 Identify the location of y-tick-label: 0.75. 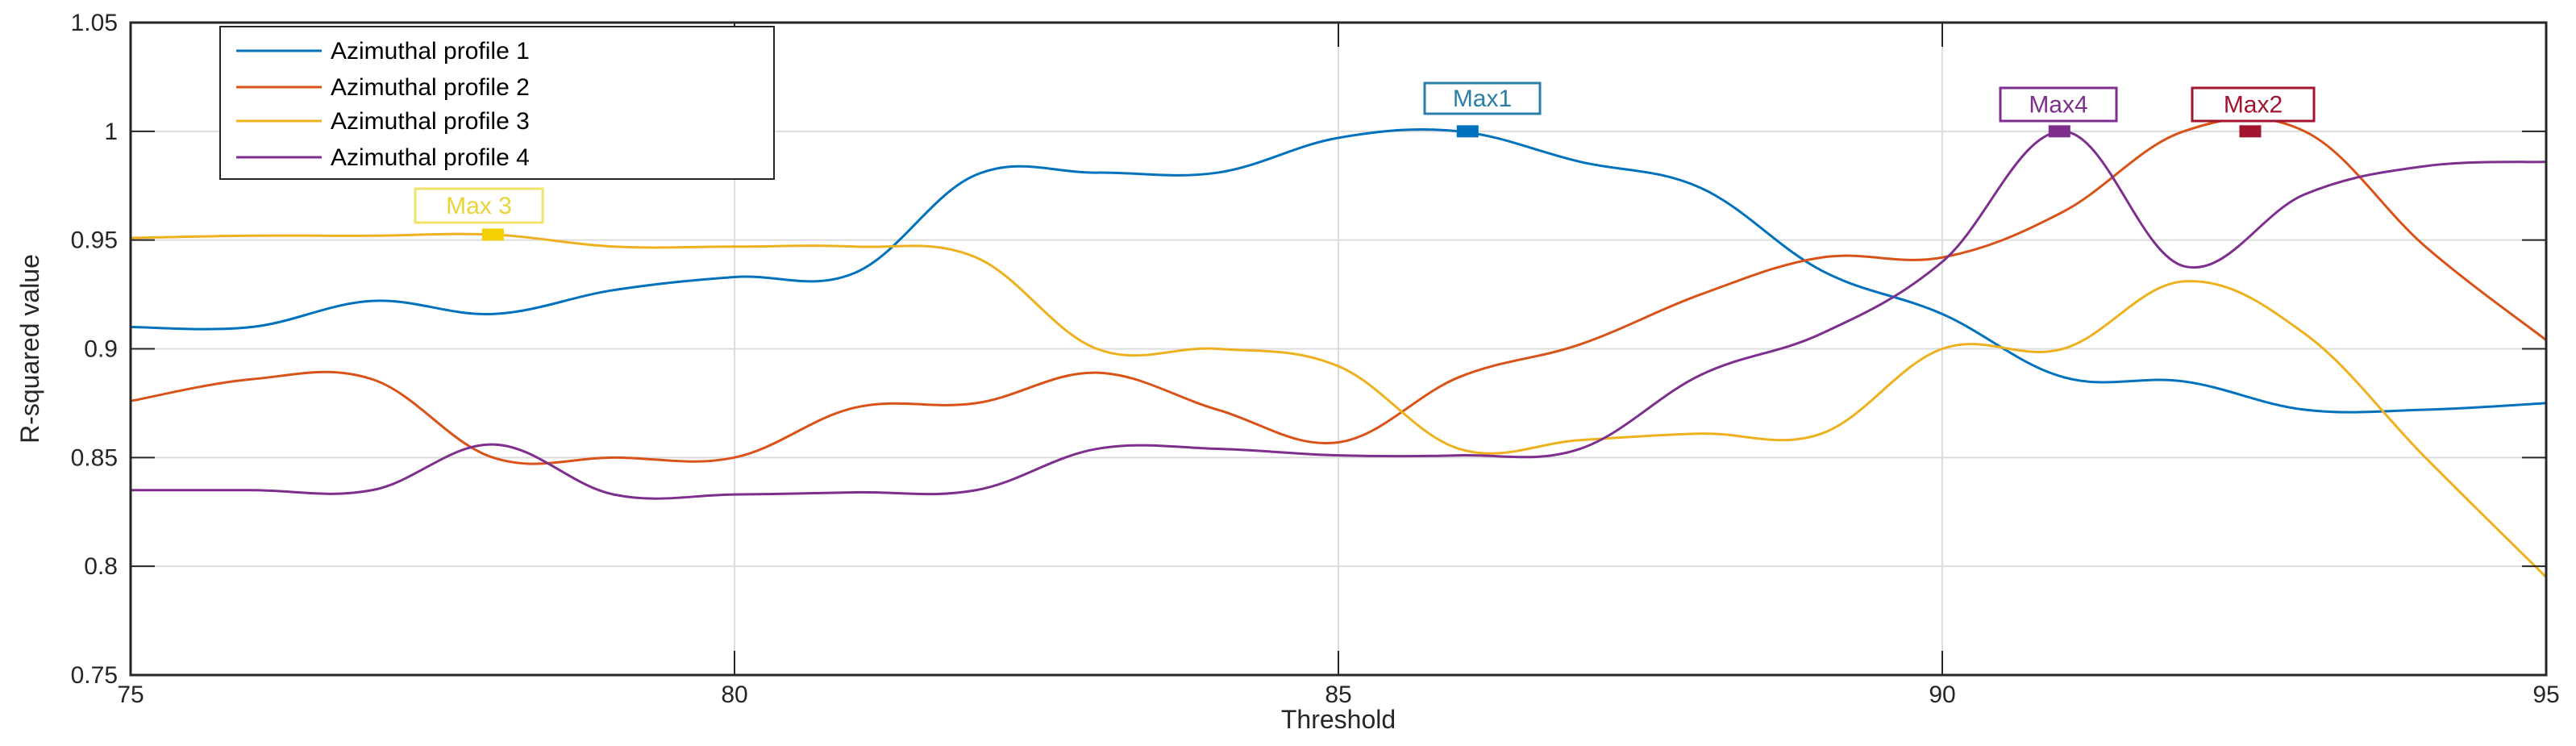
(94, 675).